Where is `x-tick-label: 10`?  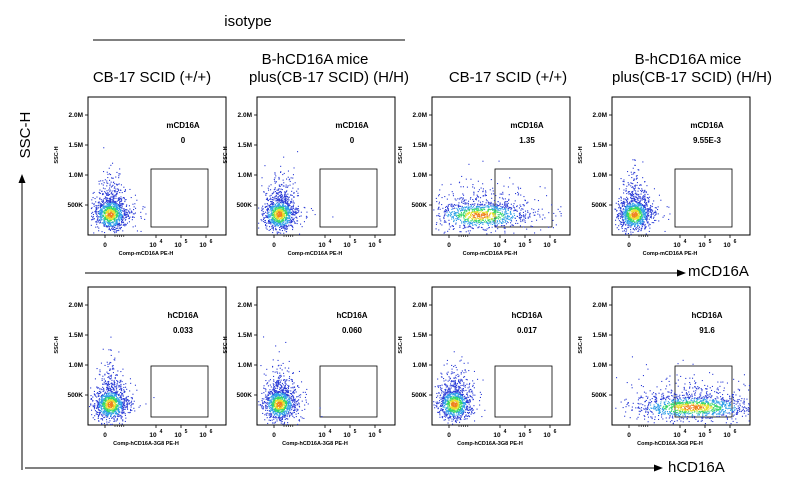
x-tick-label: 10 is located at coordinates (153, 245).